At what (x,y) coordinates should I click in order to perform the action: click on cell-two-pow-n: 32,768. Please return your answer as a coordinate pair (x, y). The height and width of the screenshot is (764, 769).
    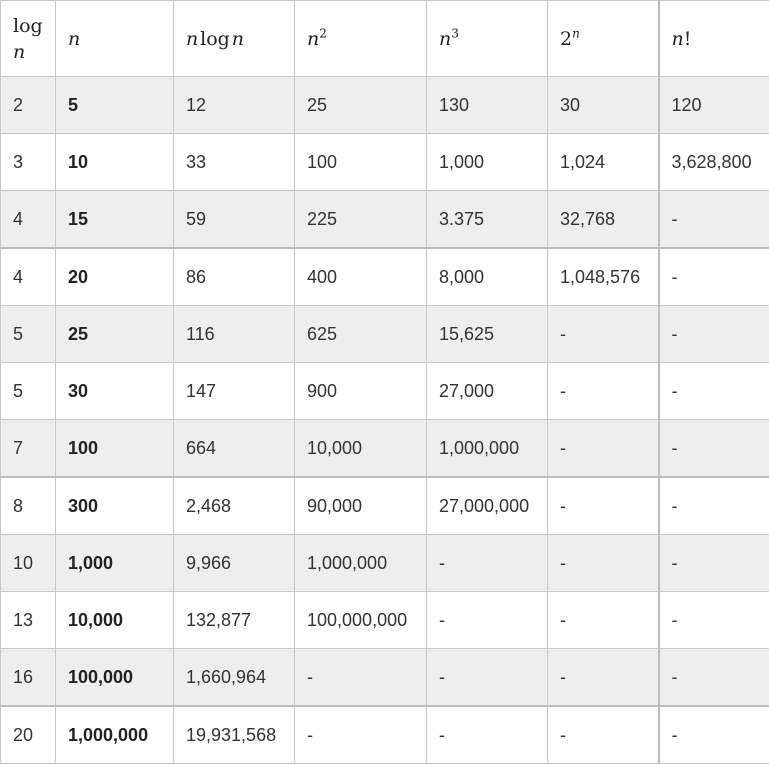
    Looking at the image, I should click on (603, 220).